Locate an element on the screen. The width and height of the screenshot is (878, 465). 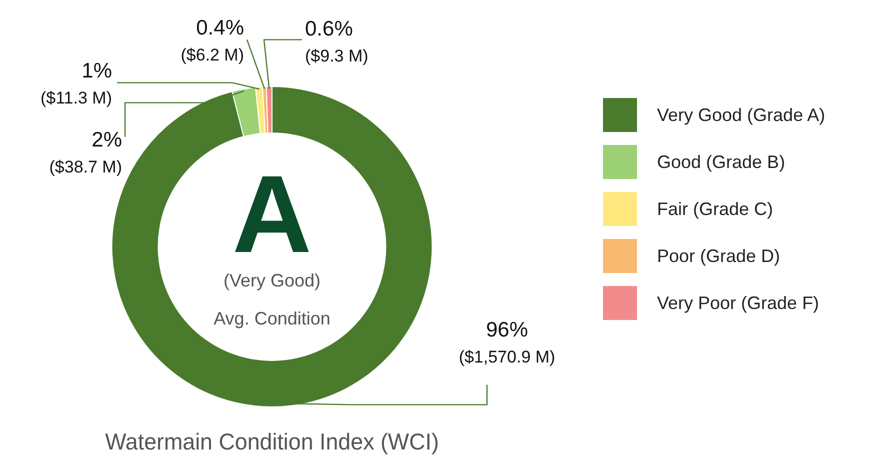
data-label: 1% ($11.3 M) is located at coordinates (76, 83).